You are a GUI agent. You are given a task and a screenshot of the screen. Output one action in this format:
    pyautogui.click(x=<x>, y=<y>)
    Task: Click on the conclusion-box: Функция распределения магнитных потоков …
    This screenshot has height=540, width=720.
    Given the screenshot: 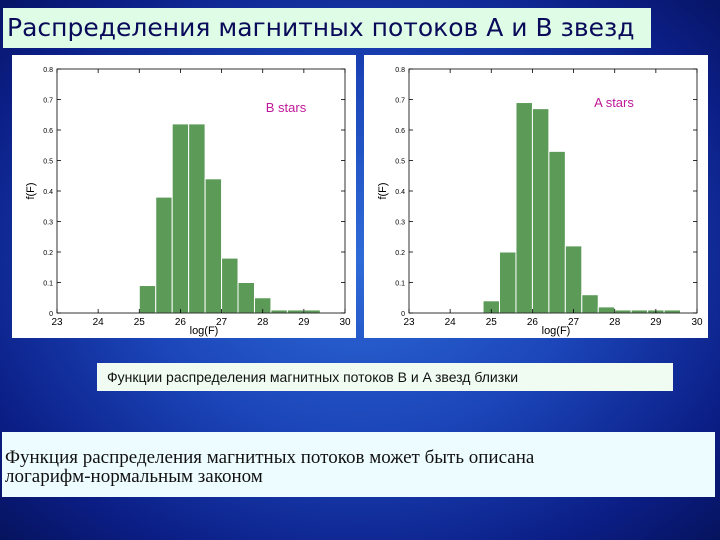 What is the action you would take?
    pyautogui.click(x=358, y=464)
    